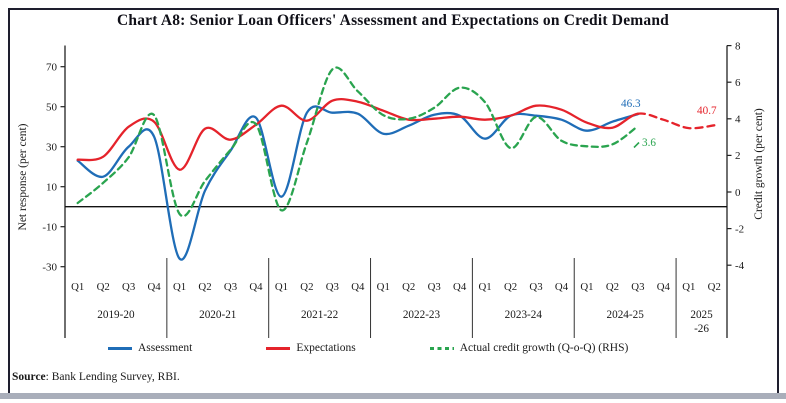  I want to click on source-note: Source: Bank Lending Survey, RBI., so click(96, 377).